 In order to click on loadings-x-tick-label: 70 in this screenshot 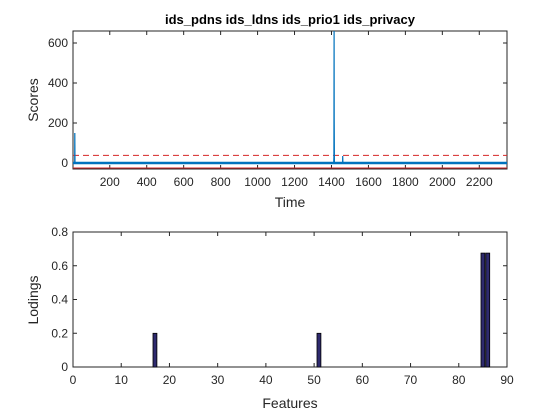, I will do `click(411, 380)`.